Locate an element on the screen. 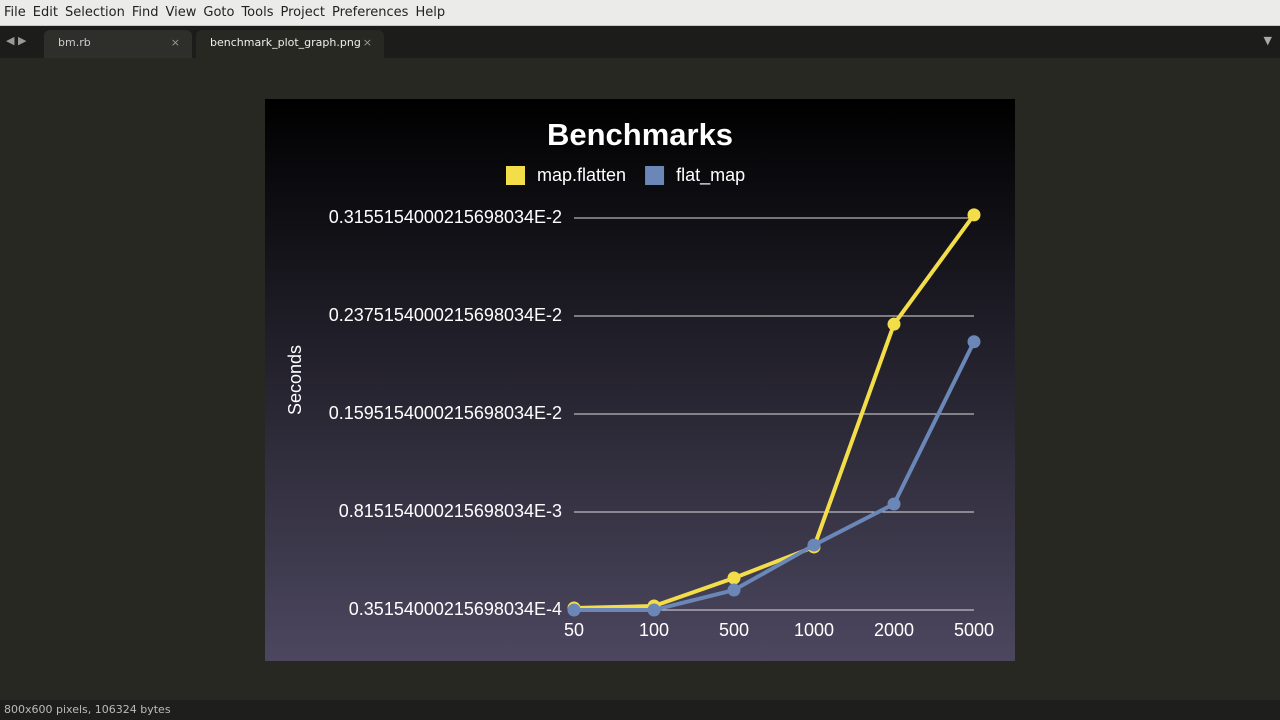 Image resolution: width=1280 pixels, height=720 pixels. series-line is located at coordinates (775, 476).